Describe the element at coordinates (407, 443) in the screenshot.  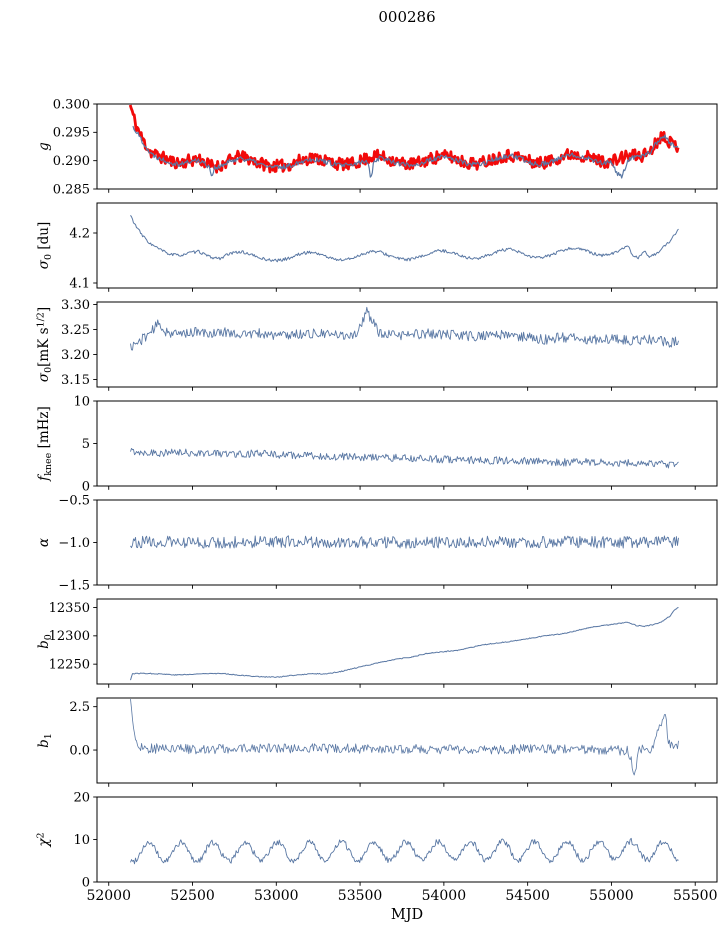
I see `panel-f_knee-frame` at that location.